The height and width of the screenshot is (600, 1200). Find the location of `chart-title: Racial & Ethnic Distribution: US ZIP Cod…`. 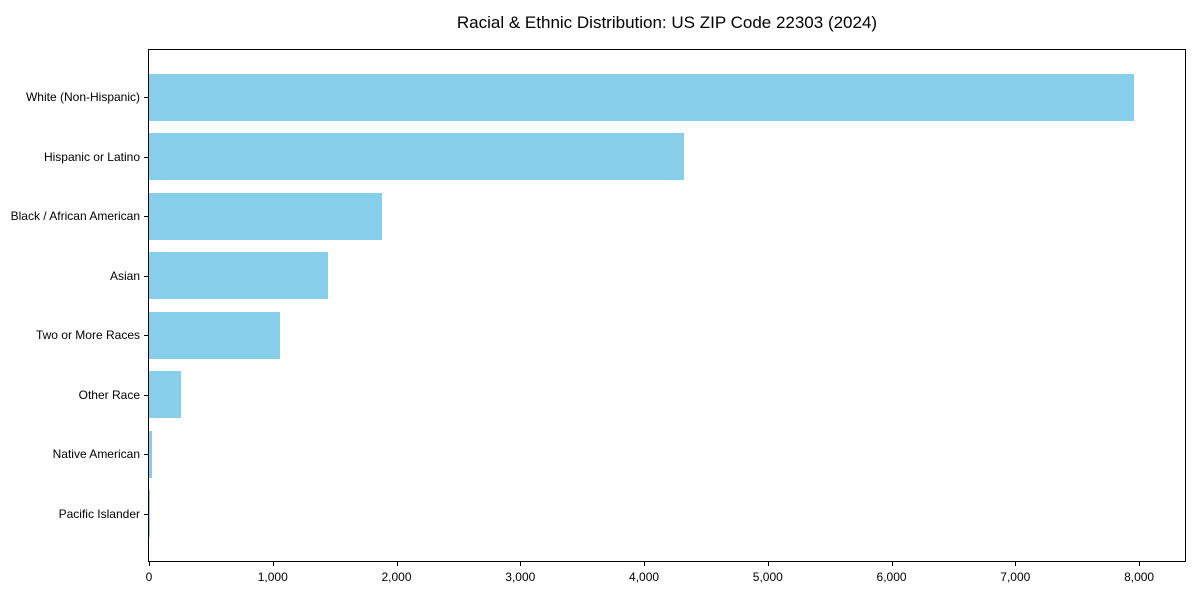

chart-title: Racial & Ethnic Distribution: US ZIP Cod… is located at coordinates (667, 22).